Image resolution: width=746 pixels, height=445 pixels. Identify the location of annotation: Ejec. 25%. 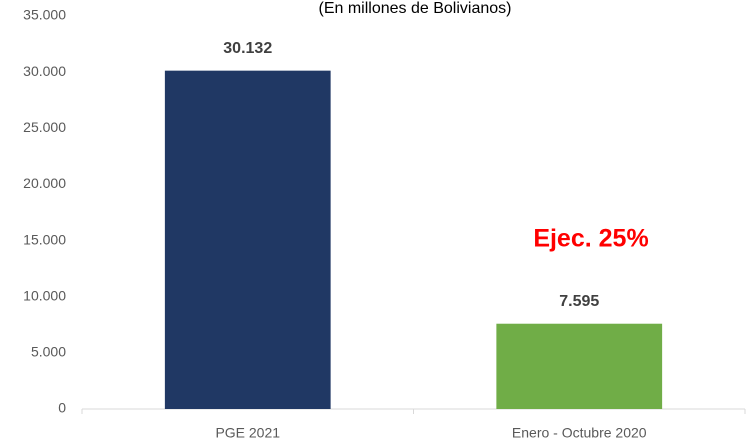
(590, 239).